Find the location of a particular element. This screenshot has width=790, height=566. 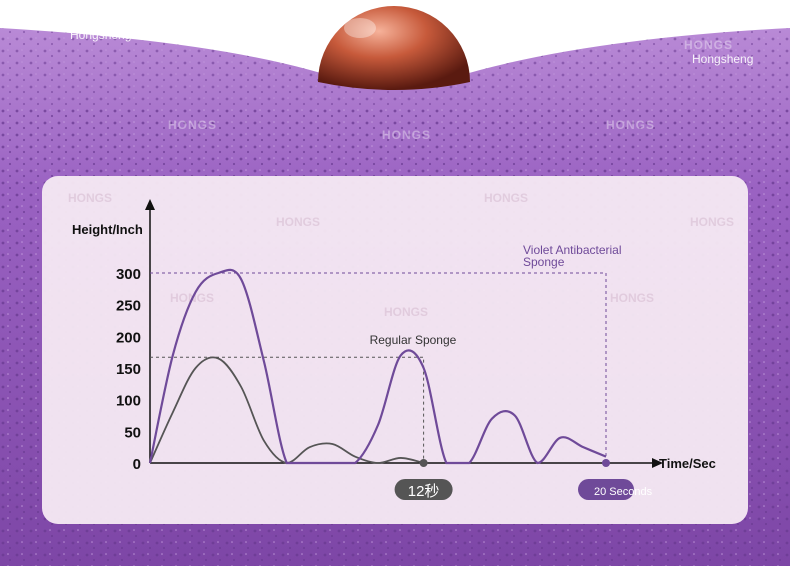

y-tick-label: 250 is located at coordinates (128, 306).